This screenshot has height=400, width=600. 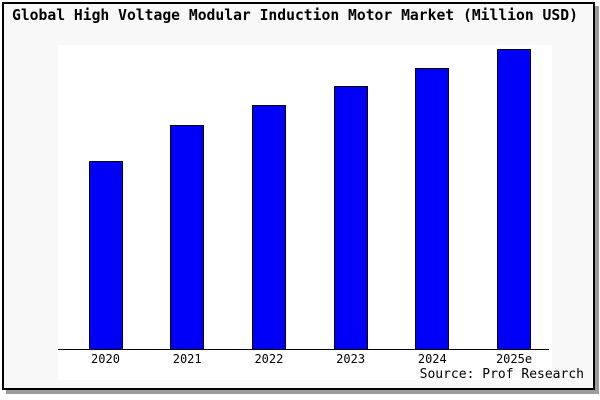 What do you see at coordinates (351, 359) in the screenshot?
I see `x-tick-label-2023: 2023` at bounding box center [351, 359].